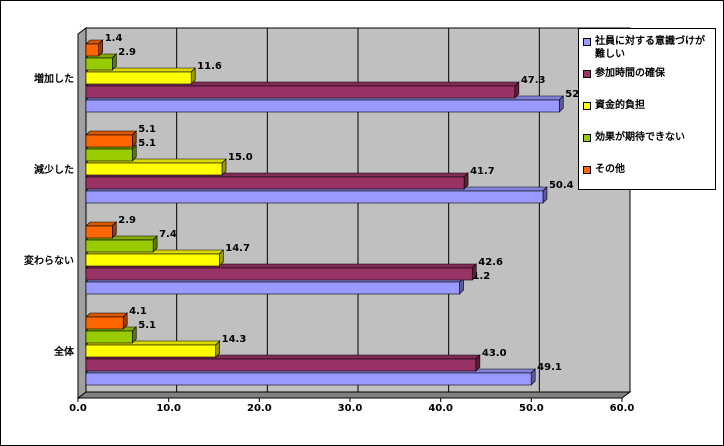 The image size is (724, 446). What do you see at coordinates (648, 169) in the screenshot?
I see `legend-item: その他` at bounding box center [648, 169].